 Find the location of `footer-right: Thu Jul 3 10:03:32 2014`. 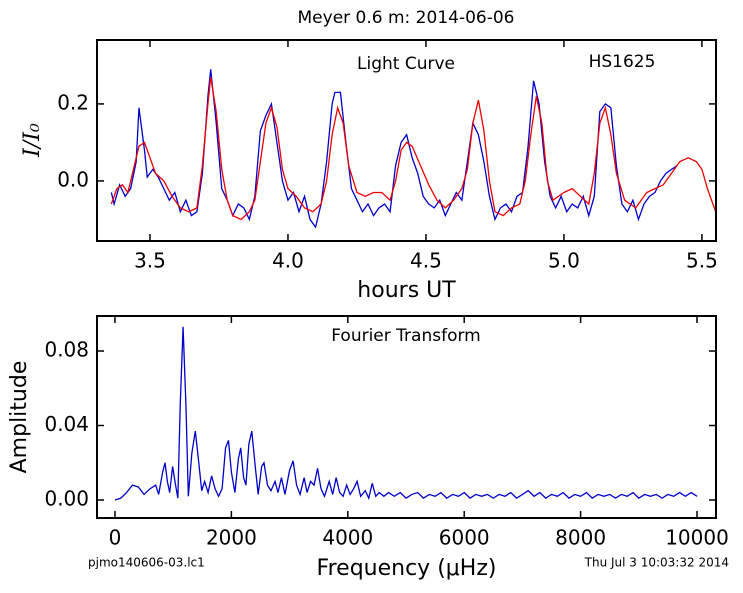

footer-right: Thu Jul 3 10:03:32 2014 is located at coordinates (656, 563).